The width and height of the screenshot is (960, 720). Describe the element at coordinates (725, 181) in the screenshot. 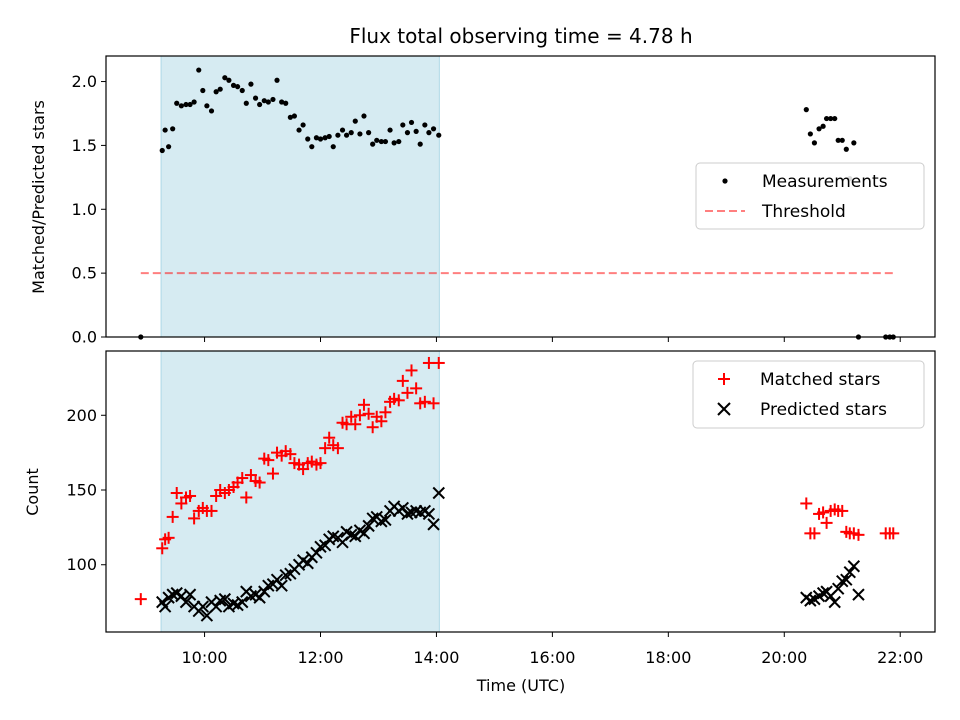

I see `legend-measurements-marker` at that location.